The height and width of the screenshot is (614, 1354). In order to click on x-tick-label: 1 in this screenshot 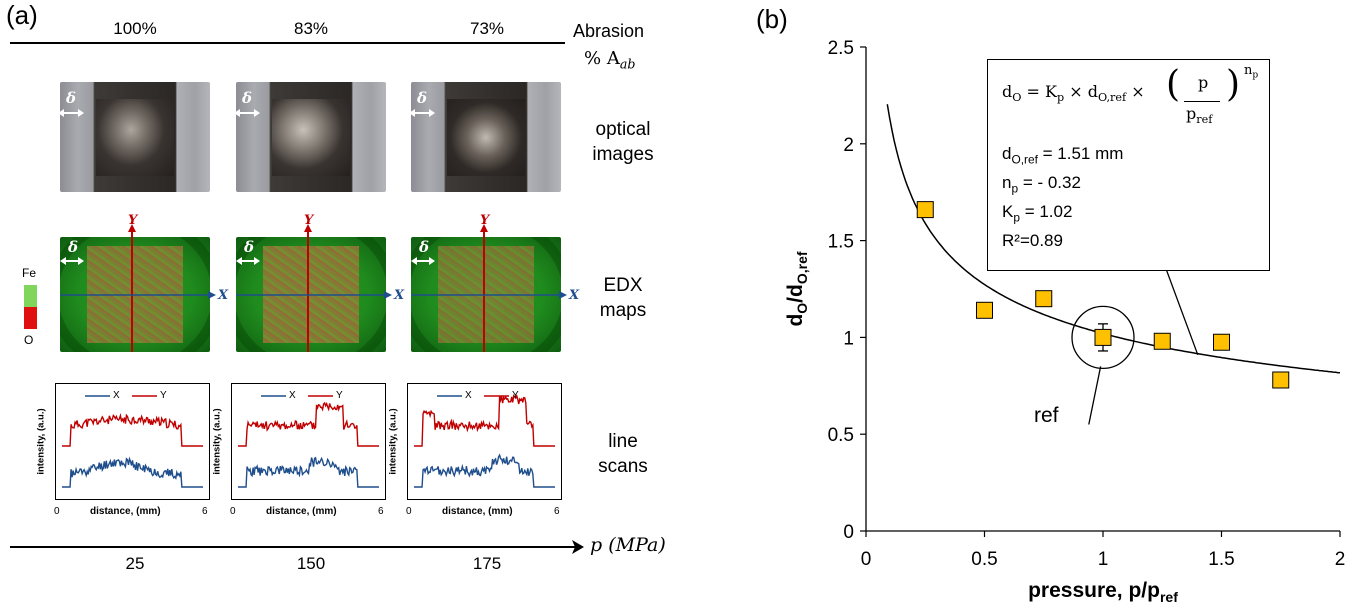, I will do `click(1103, 559)`.